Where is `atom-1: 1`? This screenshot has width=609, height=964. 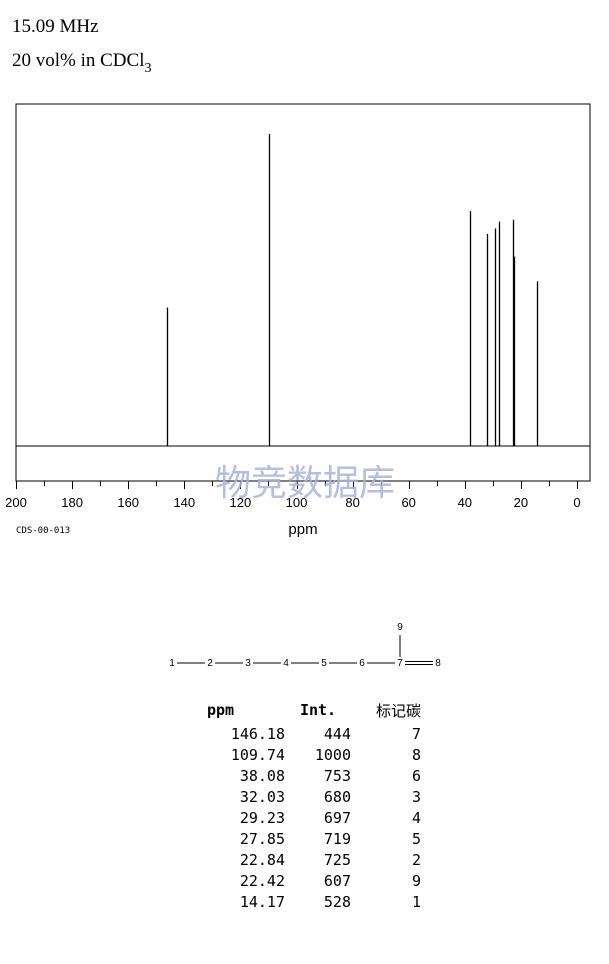
atom-1: 1 is located at coordinates (172, 663).